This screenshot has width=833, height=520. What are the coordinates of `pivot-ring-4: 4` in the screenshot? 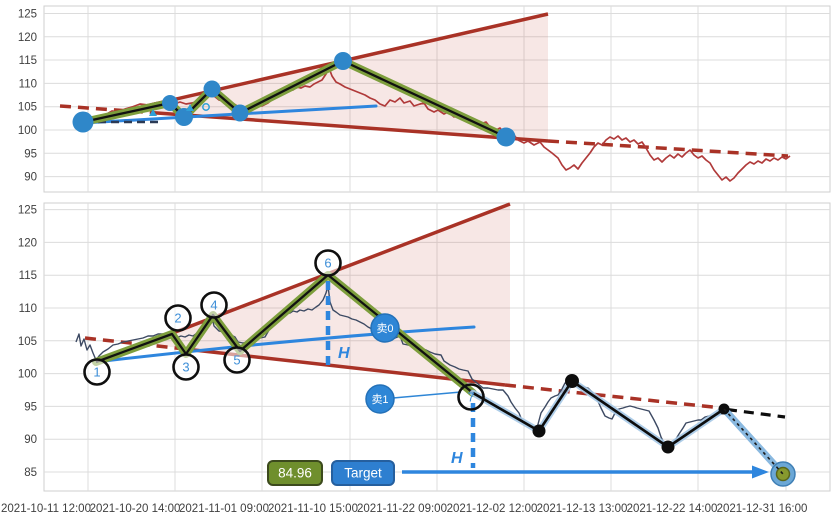 It's located at (214, 305).